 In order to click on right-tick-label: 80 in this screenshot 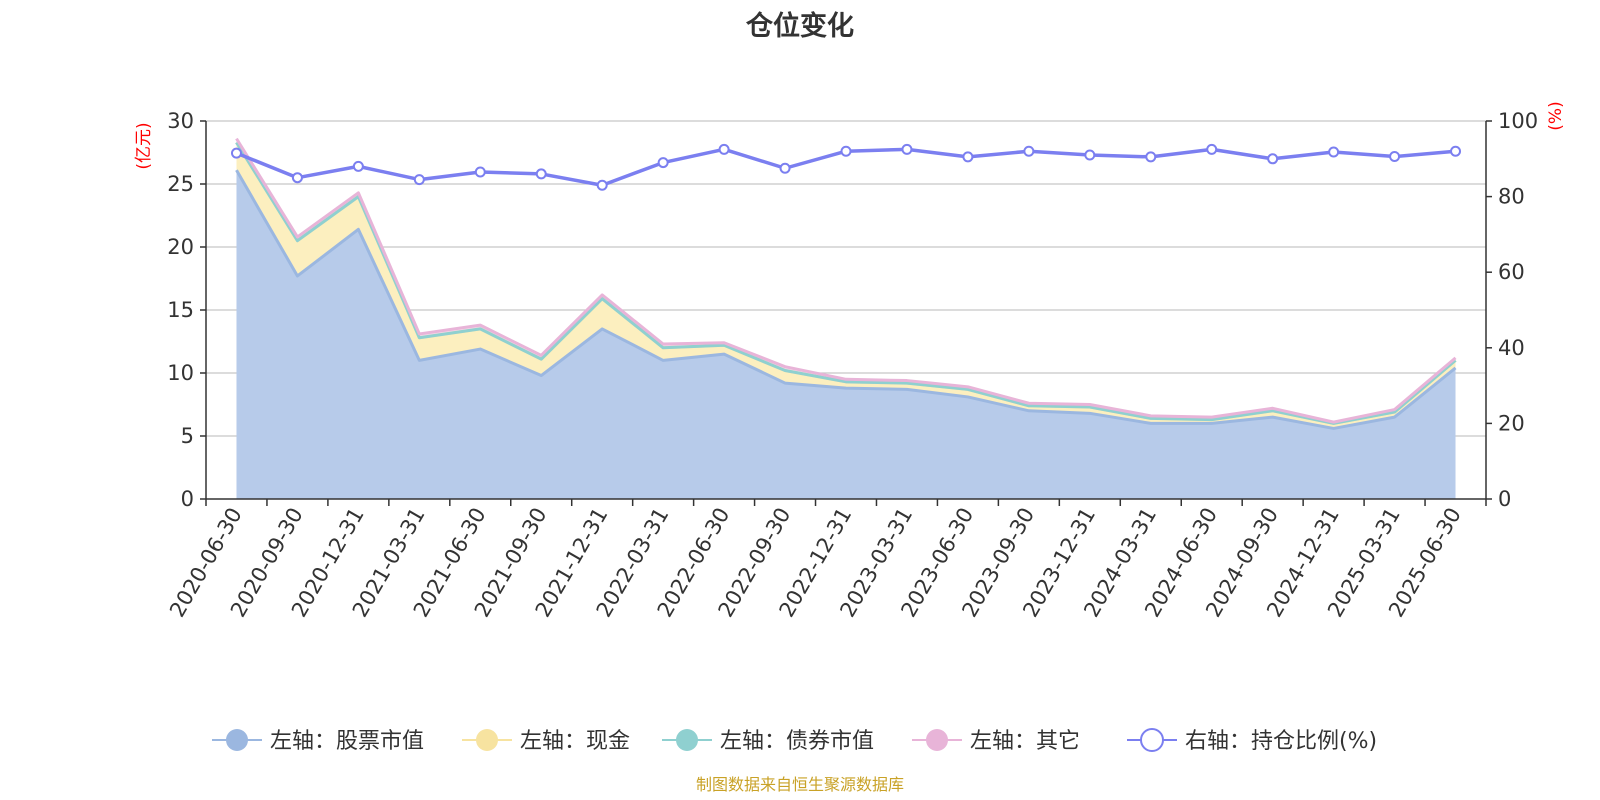, I will do `click(1511, 197)`.